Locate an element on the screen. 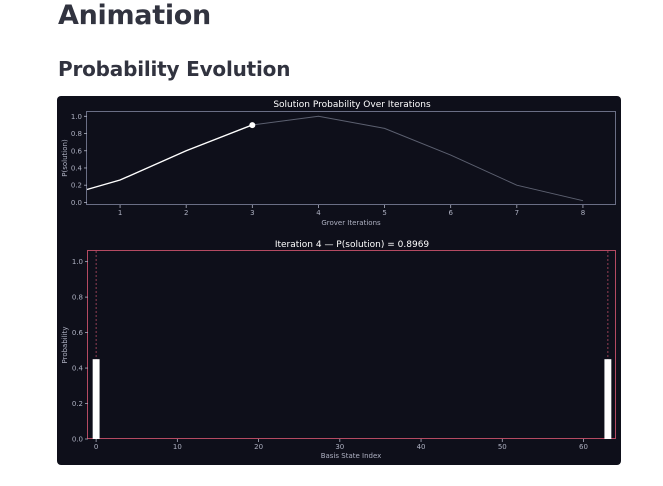 This screenshot has height=486, width=663. bar-chart-y-tick-label: 0.4 is located at coordinates (78, 369).